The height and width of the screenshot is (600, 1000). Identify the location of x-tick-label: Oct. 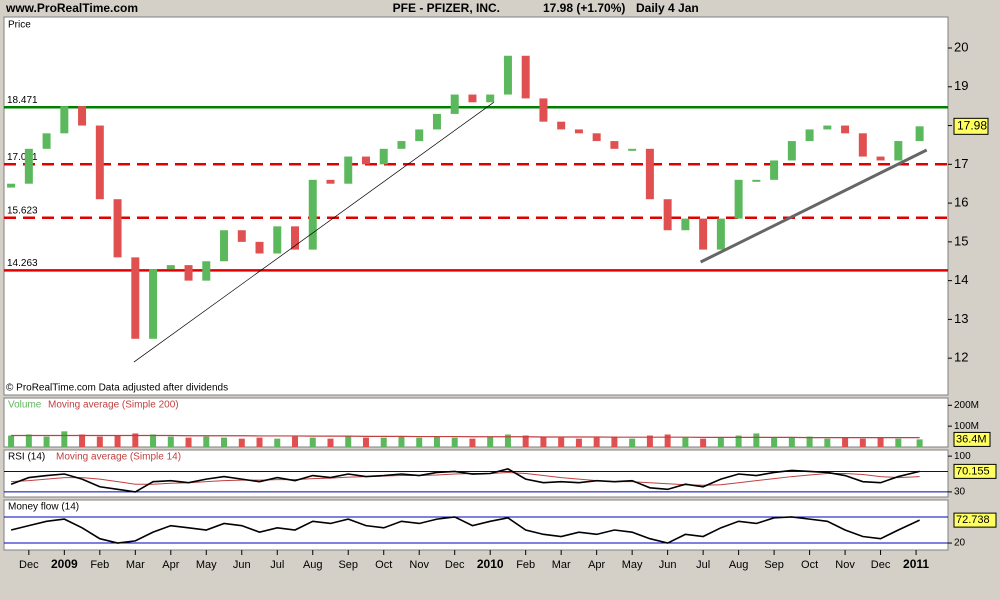
(383, 565).